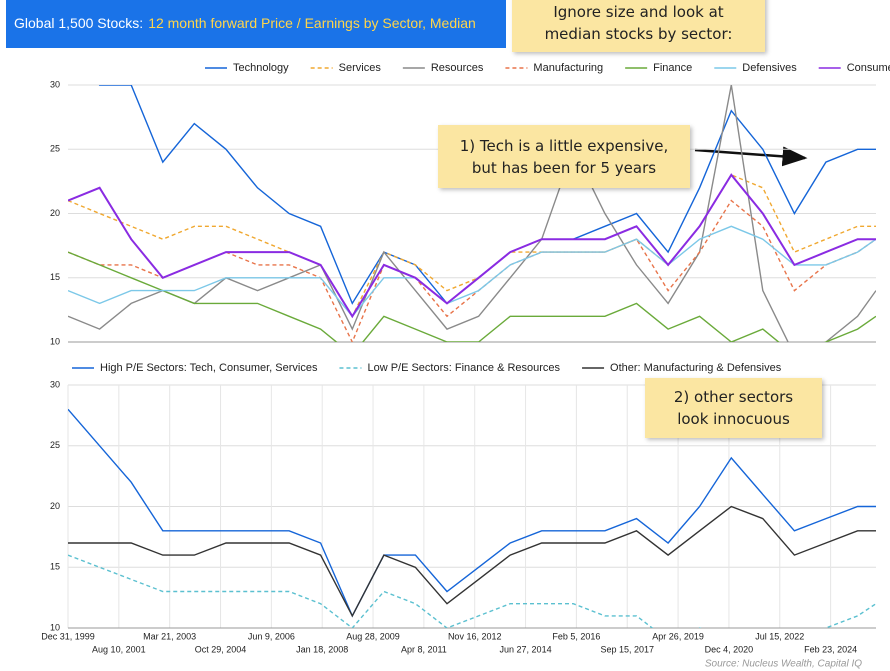 This screenshot has height=671, width=890. Describe the element at coordinates (322, 649) in the screenshot. I see `x-tick-label: Jan 18, 2008` at that location.